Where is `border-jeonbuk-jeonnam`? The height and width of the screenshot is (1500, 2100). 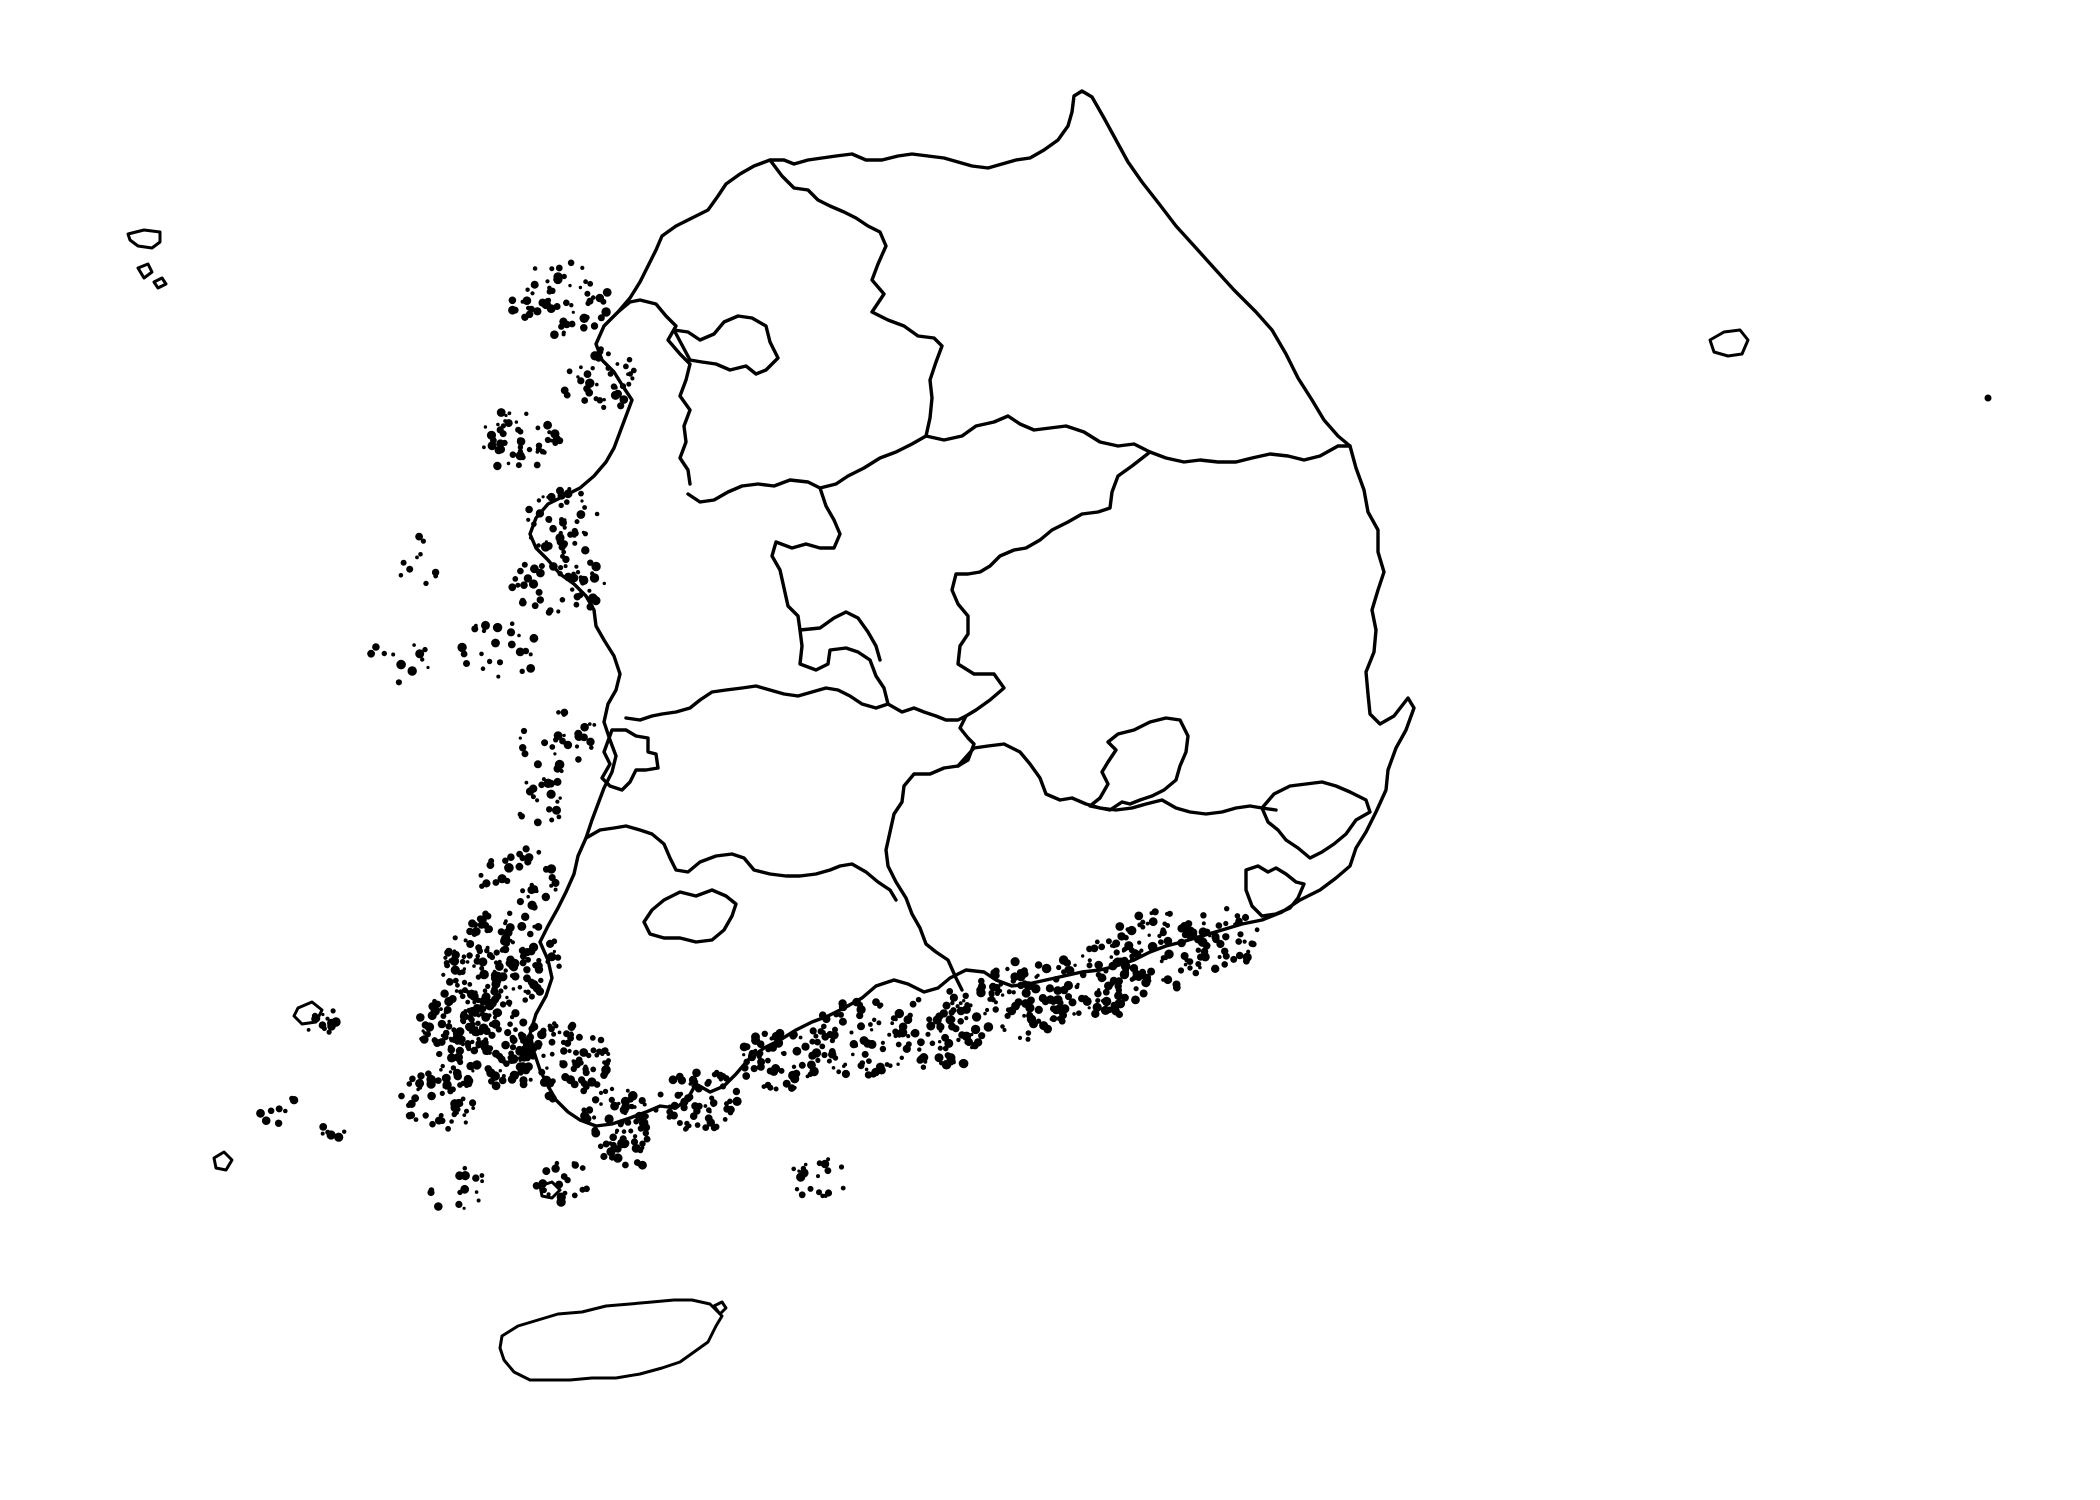
border-jeonbuk-jeonnam is located at coordinates (741, 863).